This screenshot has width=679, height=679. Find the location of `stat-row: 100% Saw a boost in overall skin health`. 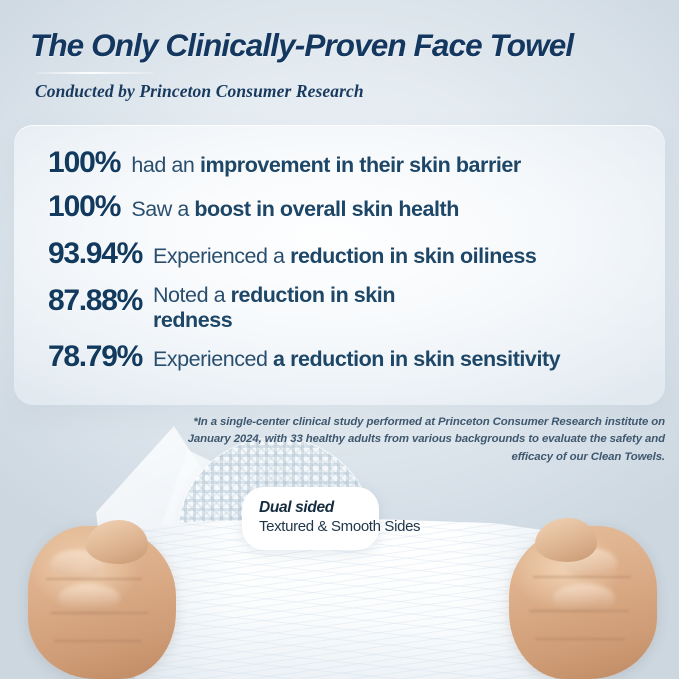

stat-row: 100% Saw a boost in overall skin health is located at coordinates (348, 207).